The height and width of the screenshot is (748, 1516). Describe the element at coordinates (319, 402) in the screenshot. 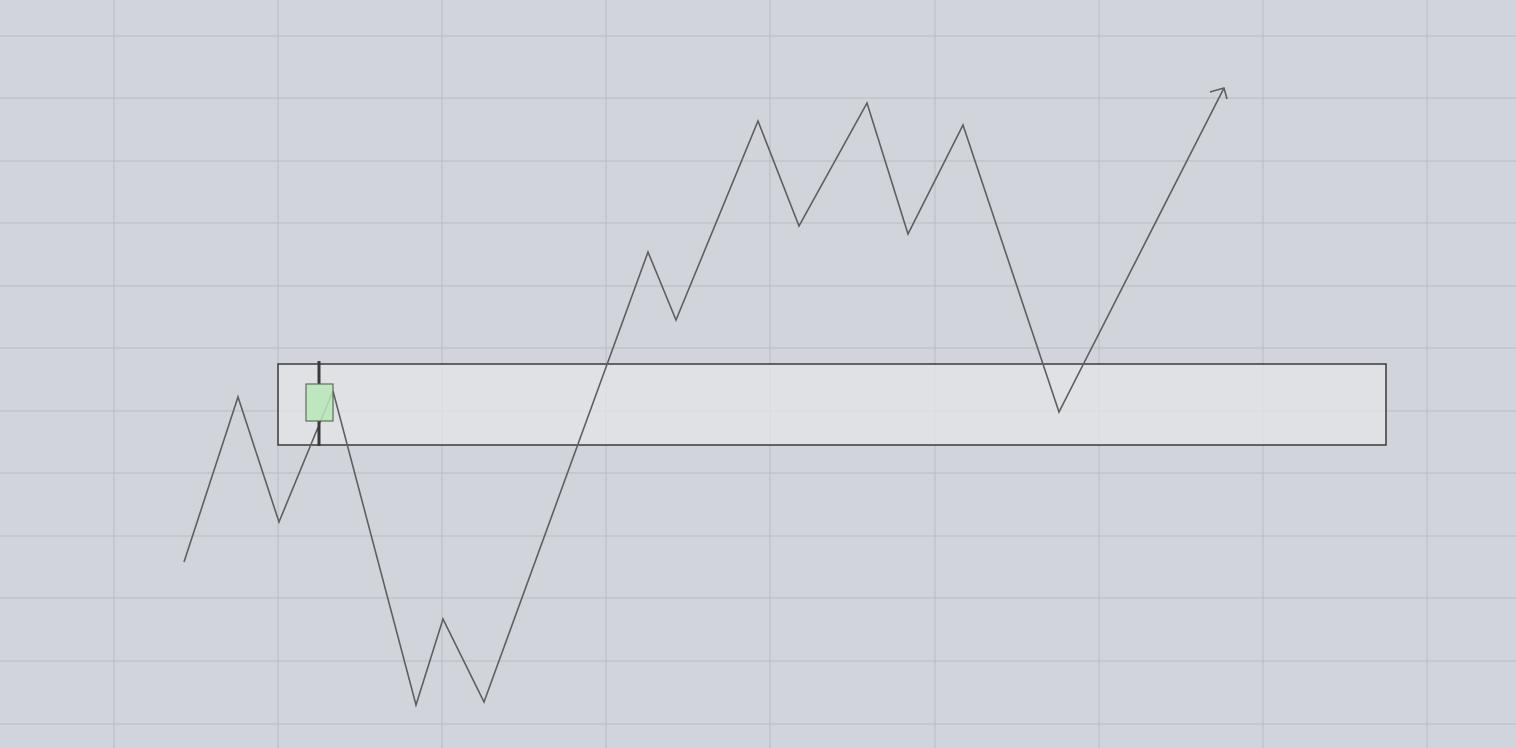

I see `bullish-candle-icon` at that location.